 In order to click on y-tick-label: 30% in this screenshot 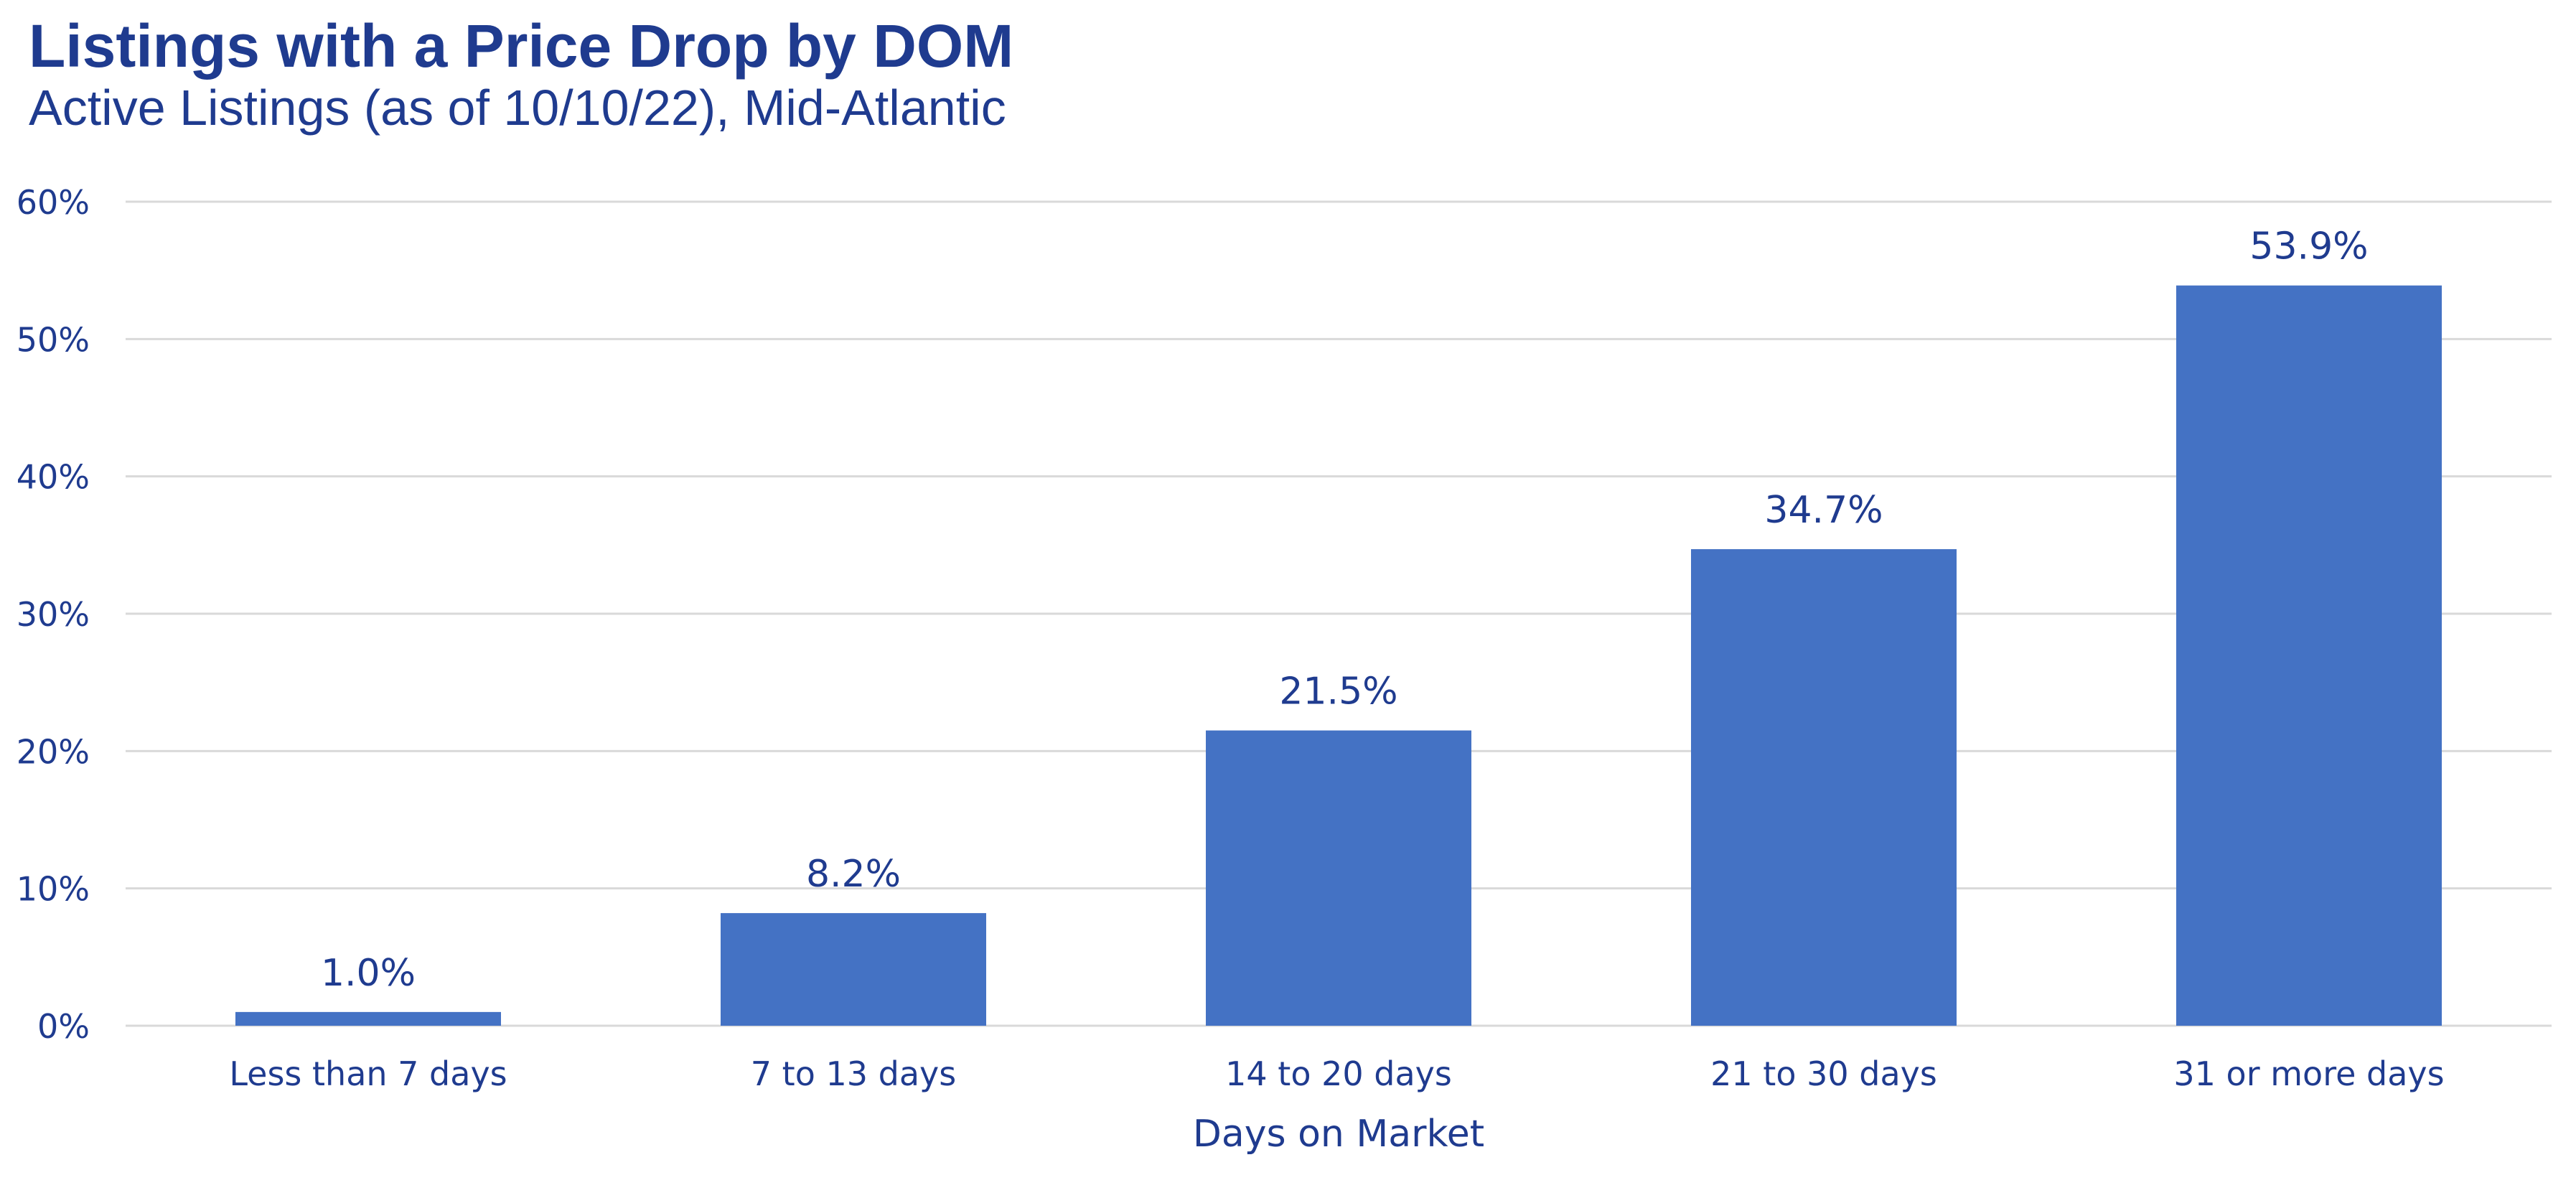, I will do `click(54, 614)`.